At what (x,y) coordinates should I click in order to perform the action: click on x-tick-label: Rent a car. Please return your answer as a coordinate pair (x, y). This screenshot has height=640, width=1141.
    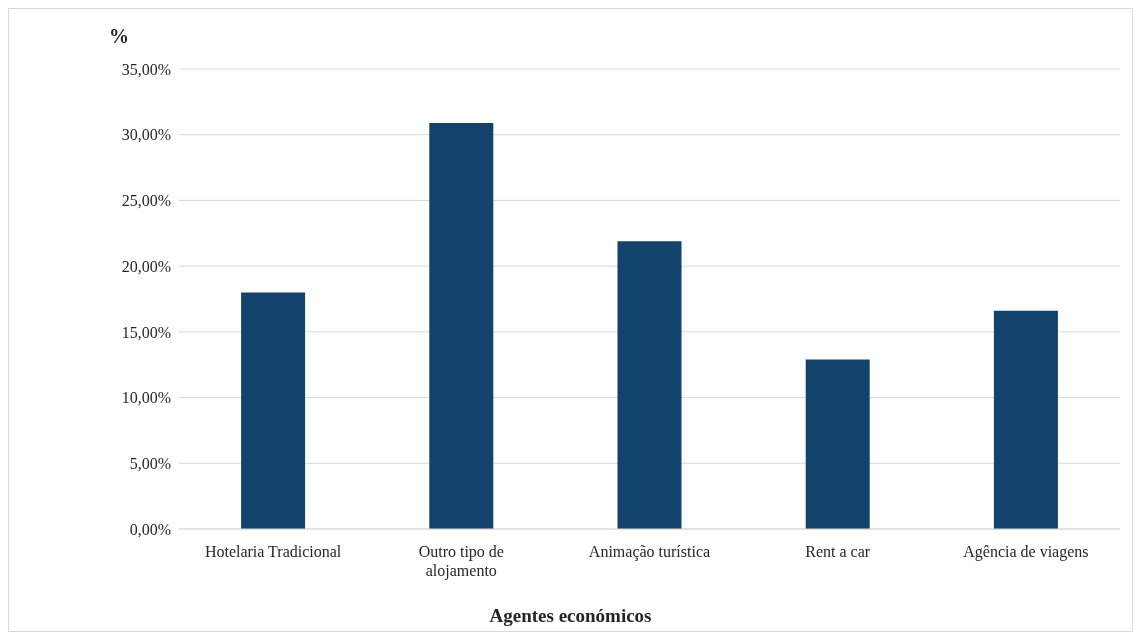
    Looking at the image, I should click on (838, 551).